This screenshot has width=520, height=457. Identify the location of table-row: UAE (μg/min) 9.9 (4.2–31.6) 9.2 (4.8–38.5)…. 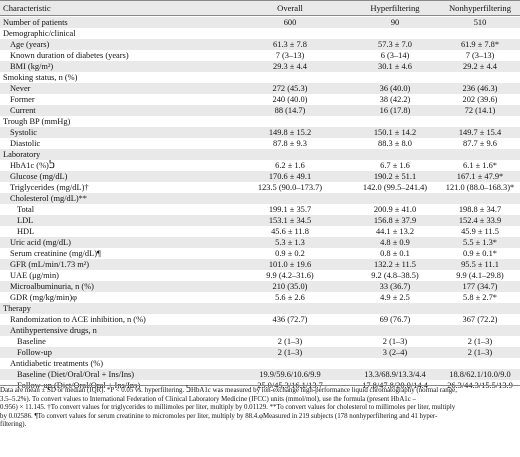
(260, 275).